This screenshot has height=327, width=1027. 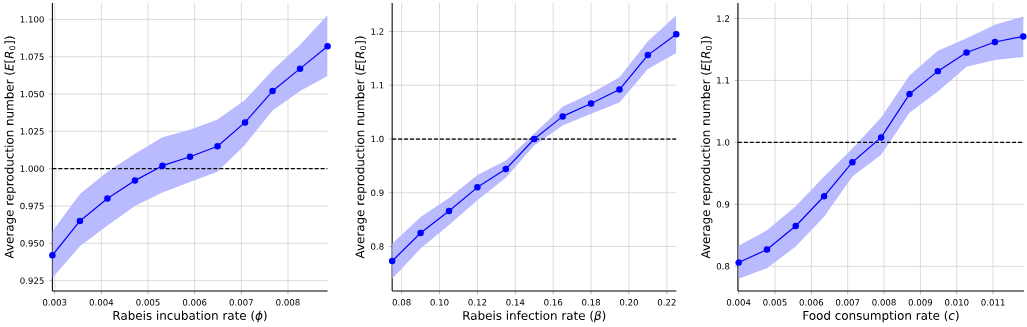 What do you see at coordinates (190, 316) in the screenshot?
I see `x-axis-title: Rabeis incubation rate (ϕ)` at bounding box center [190, 316].